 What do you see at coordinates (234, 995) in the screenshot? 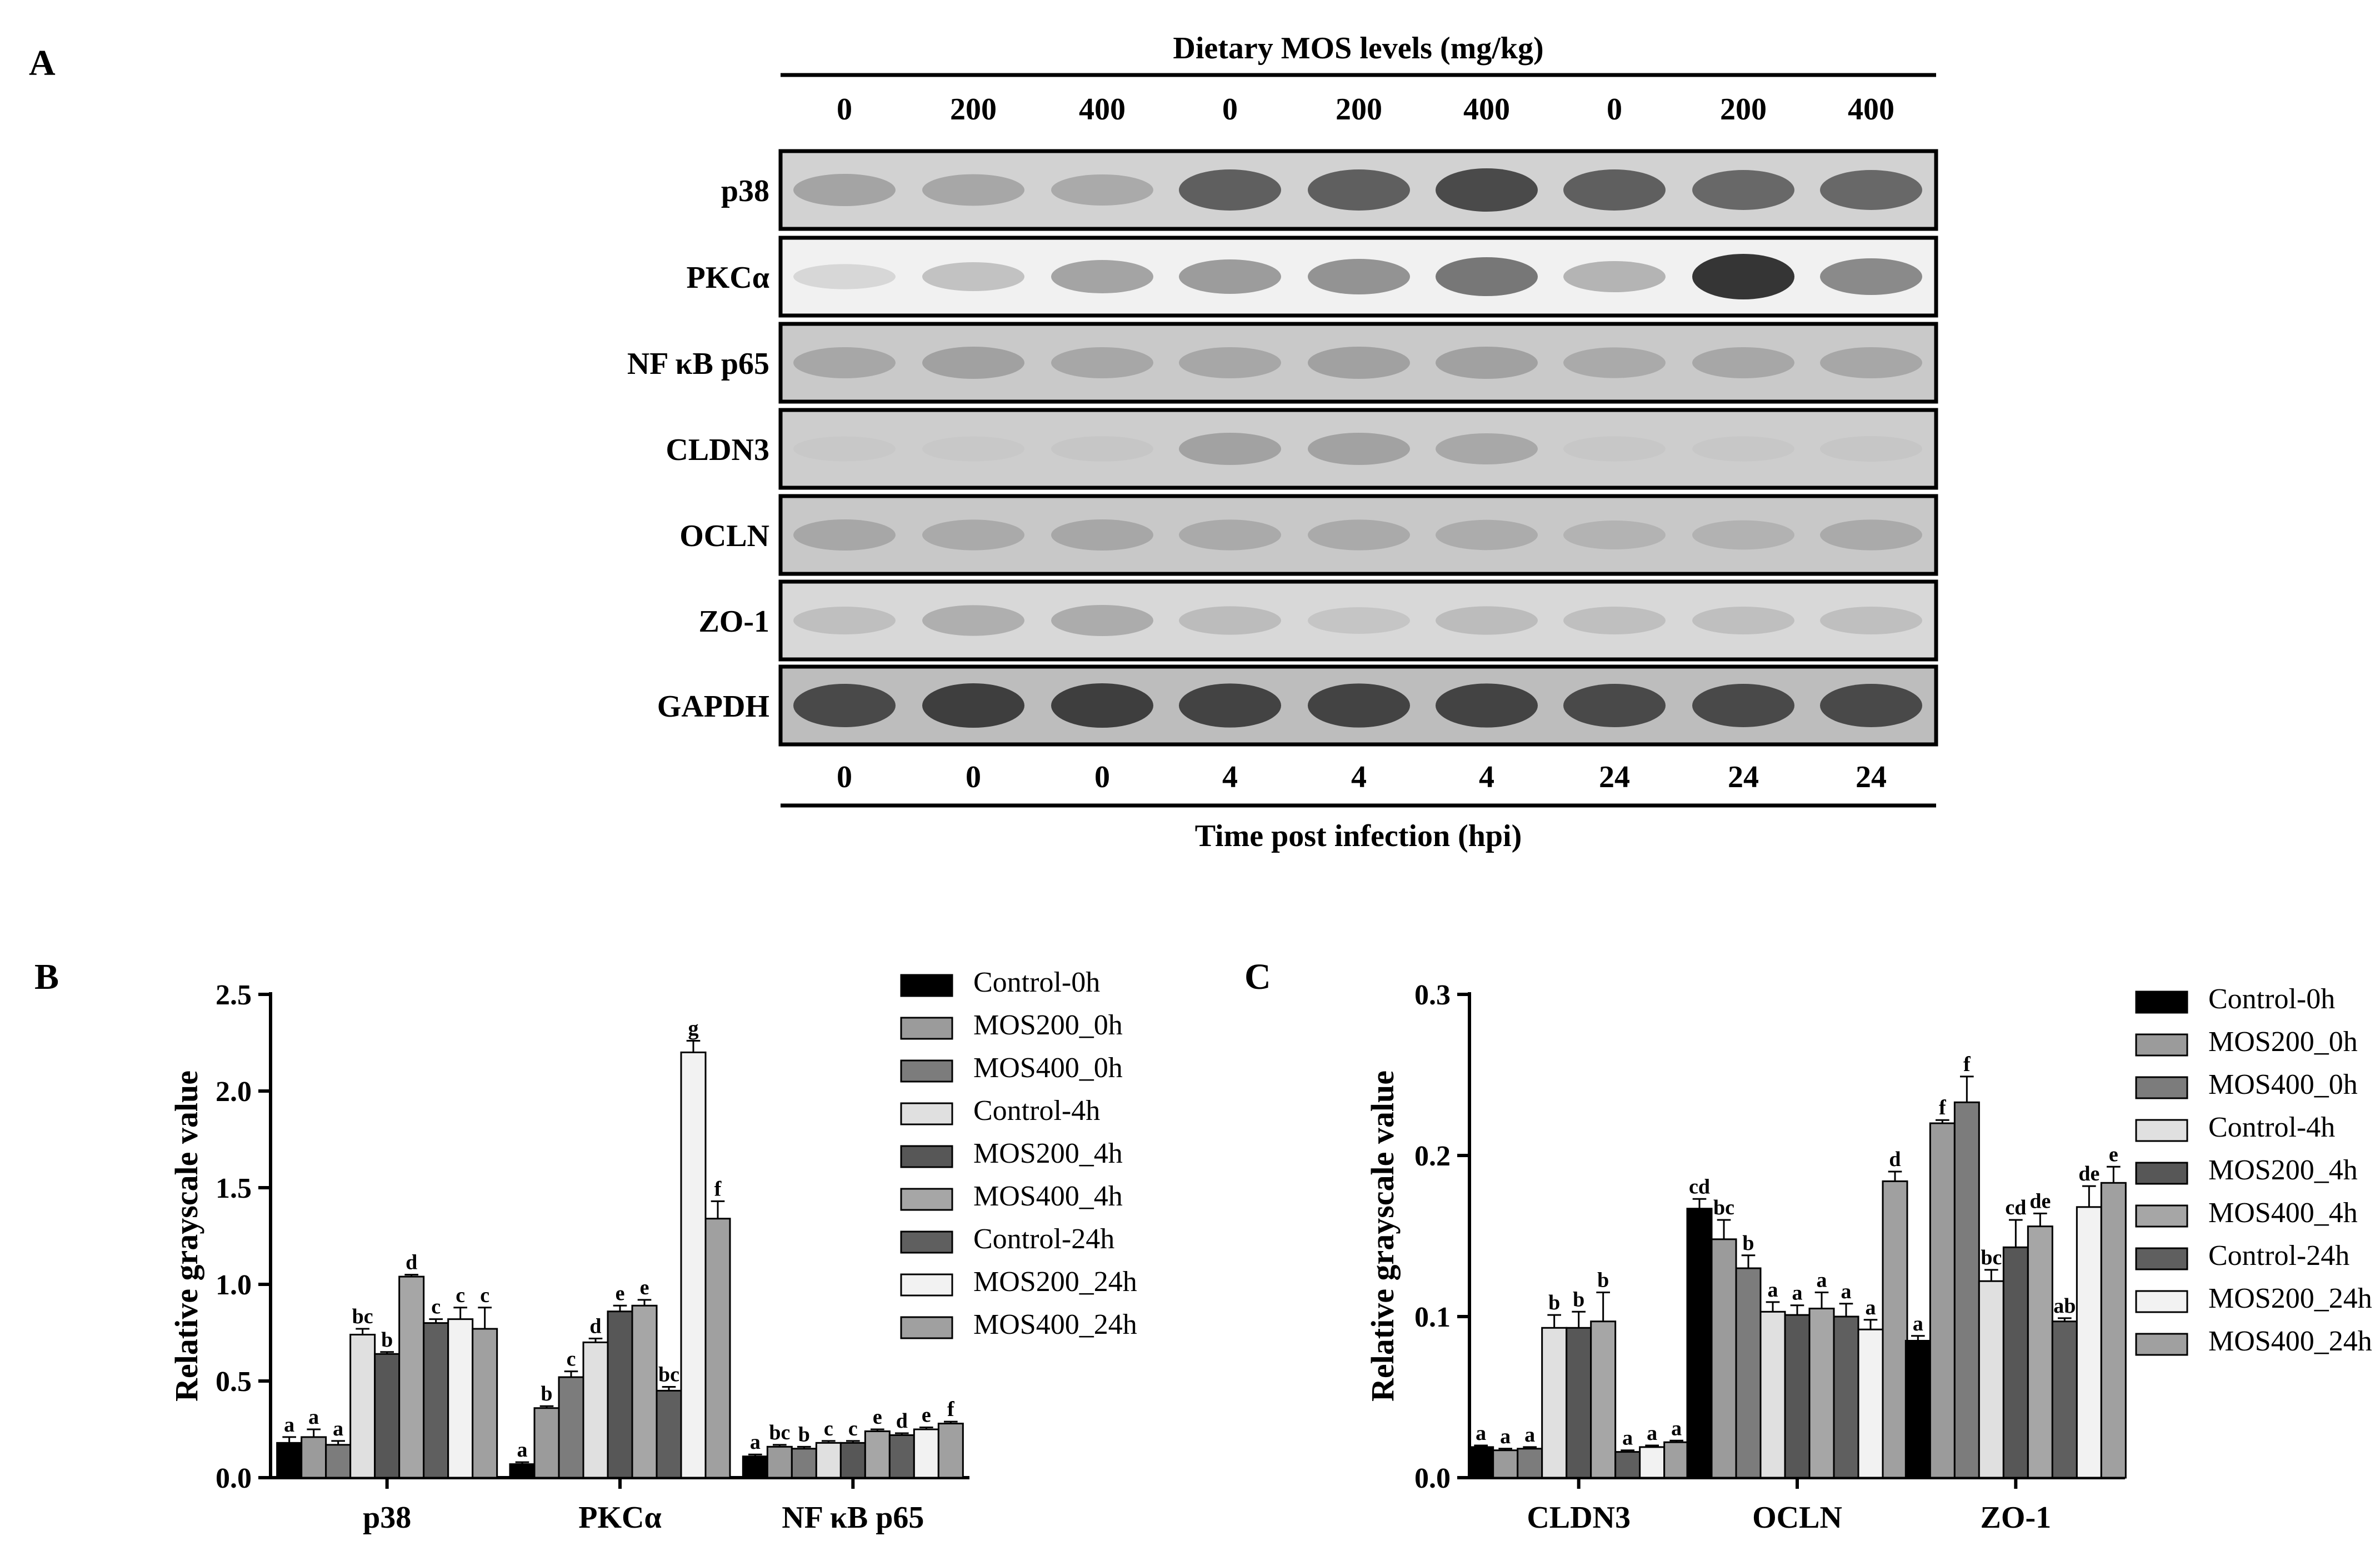
I see `y-tick-label: 2.5` at bounding box center [234, 995].